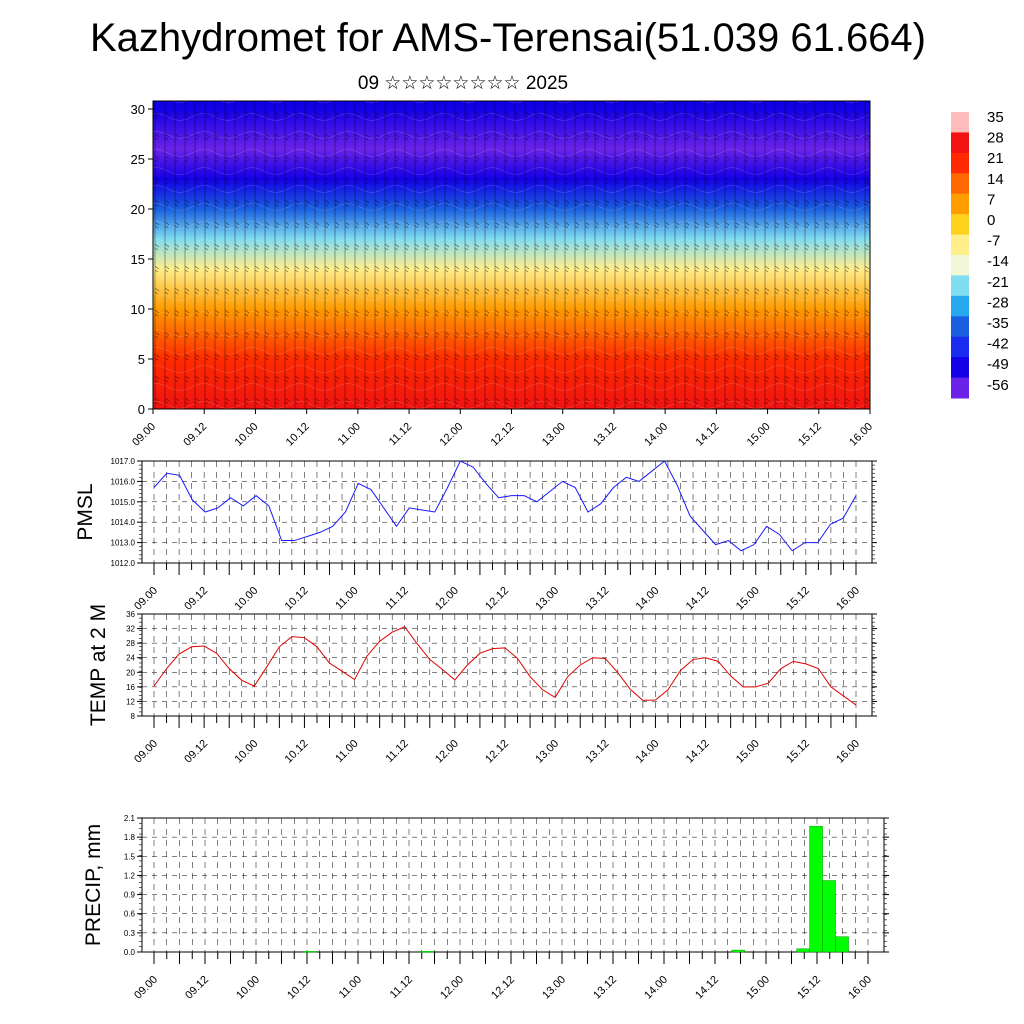  What do you see at coordinates (98, 665) in the screenshot?
I see `y-axis-title: TEMP at 2 M` at bounding box center [98, 665].